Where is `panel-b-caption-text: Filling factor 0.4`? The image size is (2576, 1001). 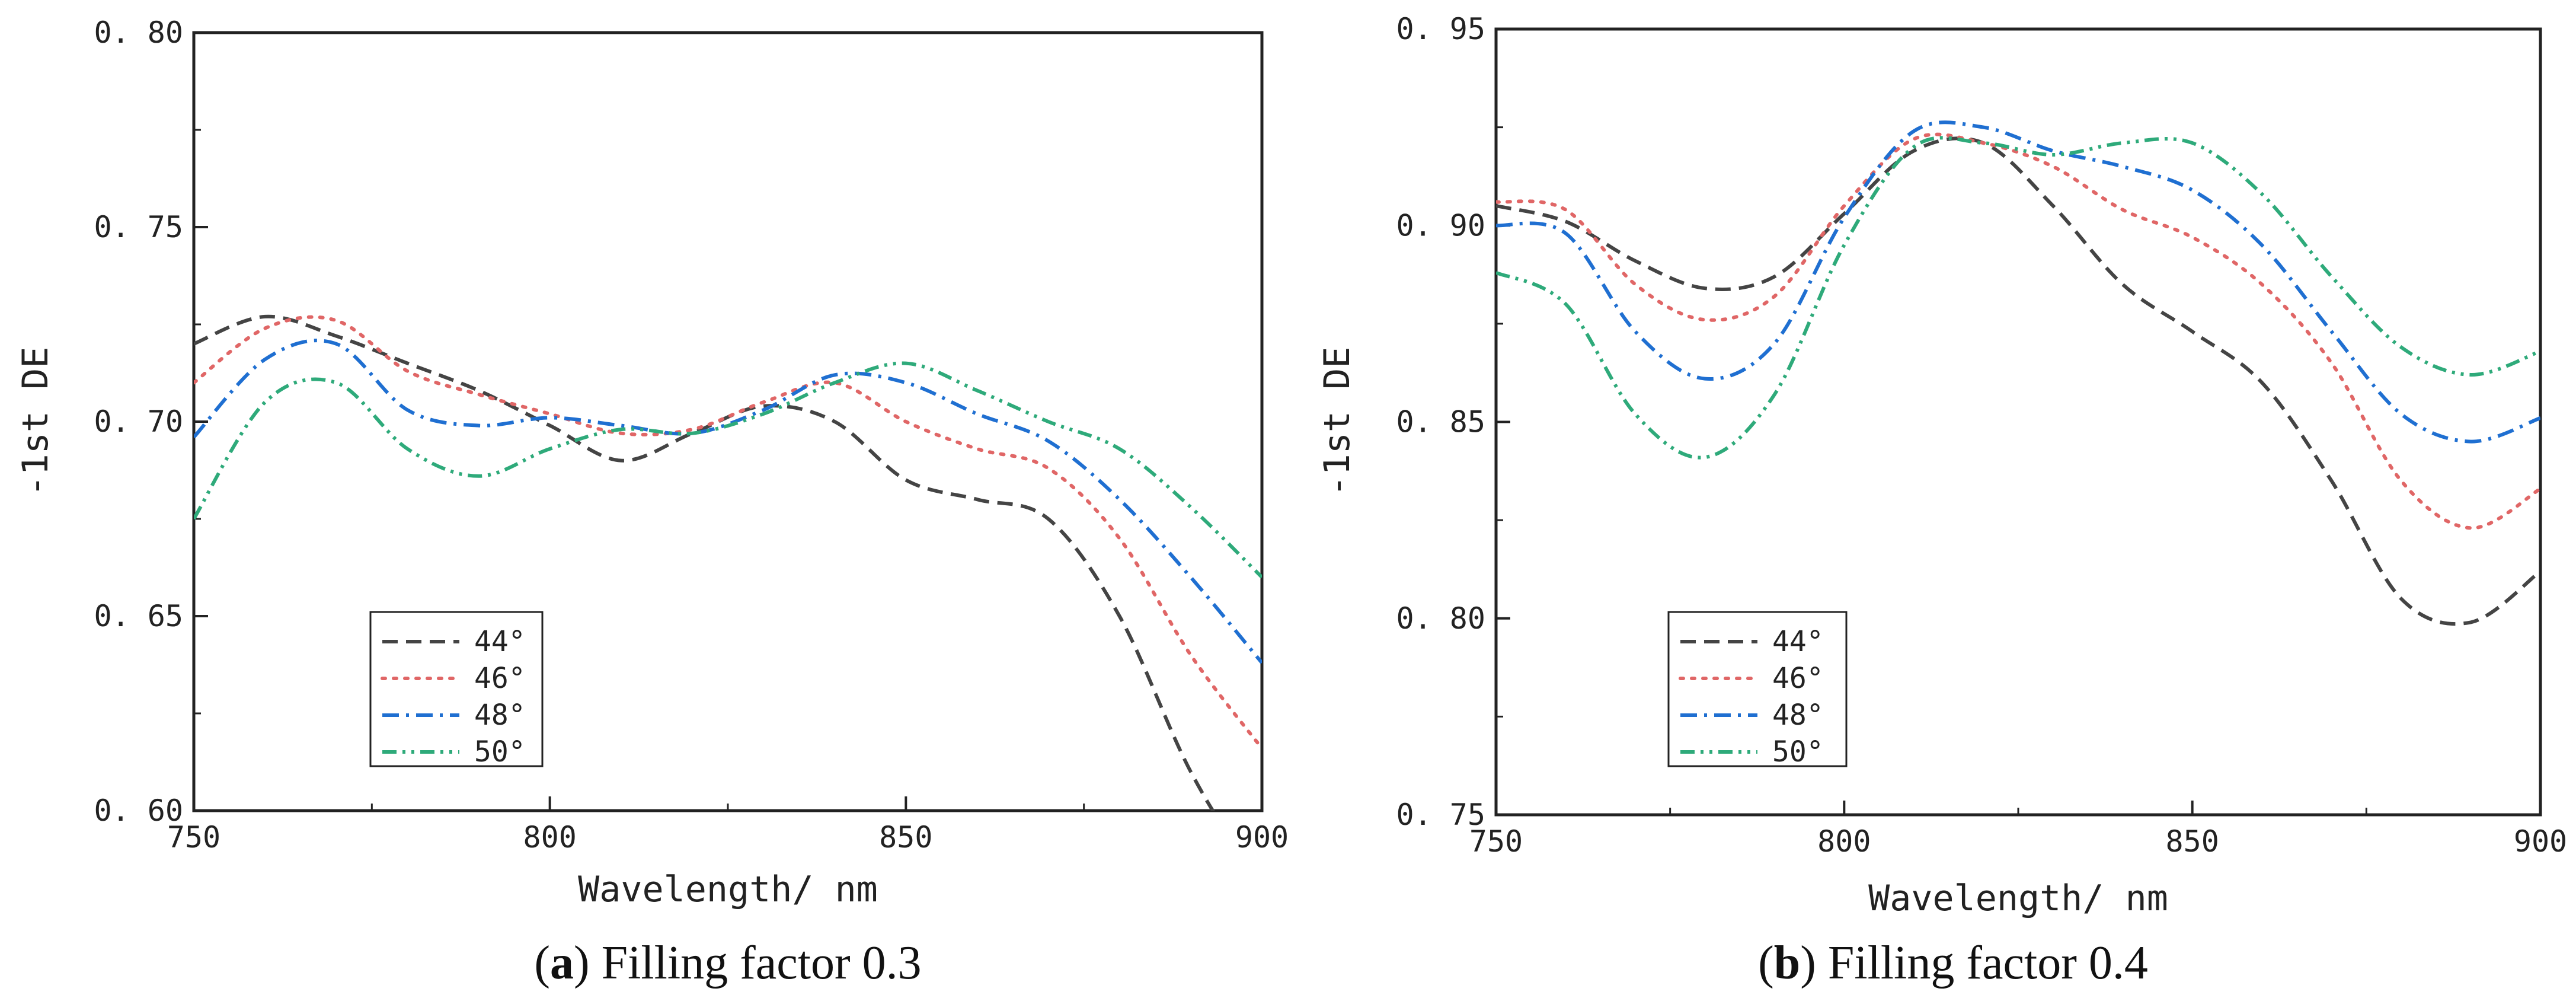
panel-b-caption-text: Filling factor 0.4 is located at coordinates (1988, 963).